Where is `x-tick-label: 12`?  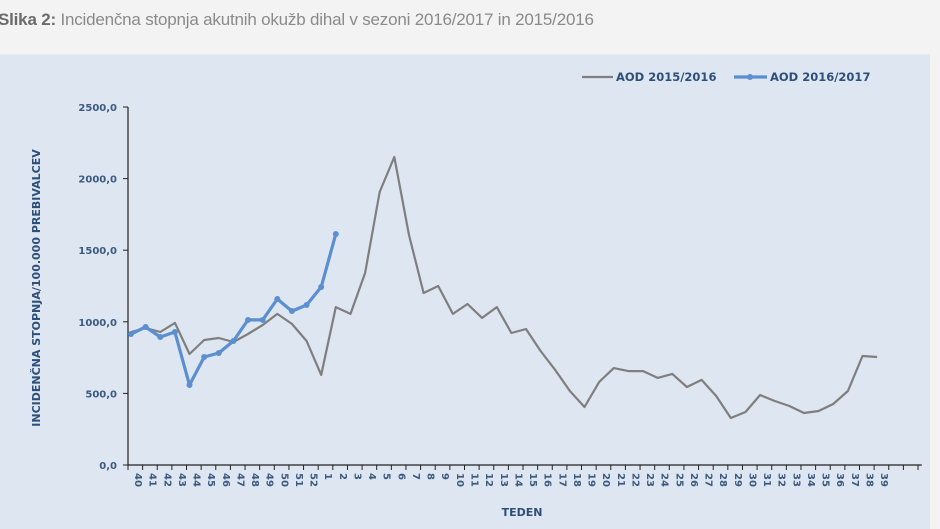
x-tick-label: 12 is located at coordinates (488, 480).